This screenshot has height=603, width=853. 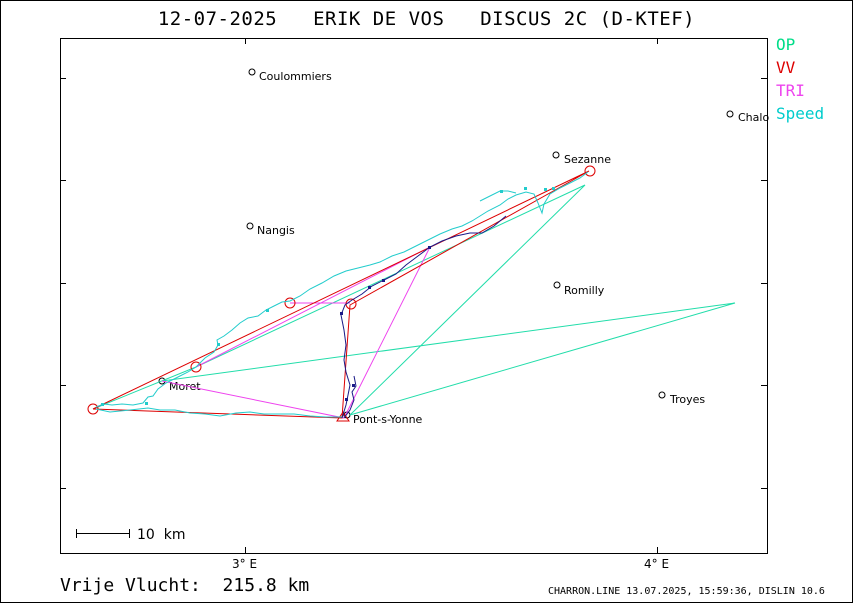 I want to click on town-label-coulommiers: Coulommiers, so click(x=295, y=76).